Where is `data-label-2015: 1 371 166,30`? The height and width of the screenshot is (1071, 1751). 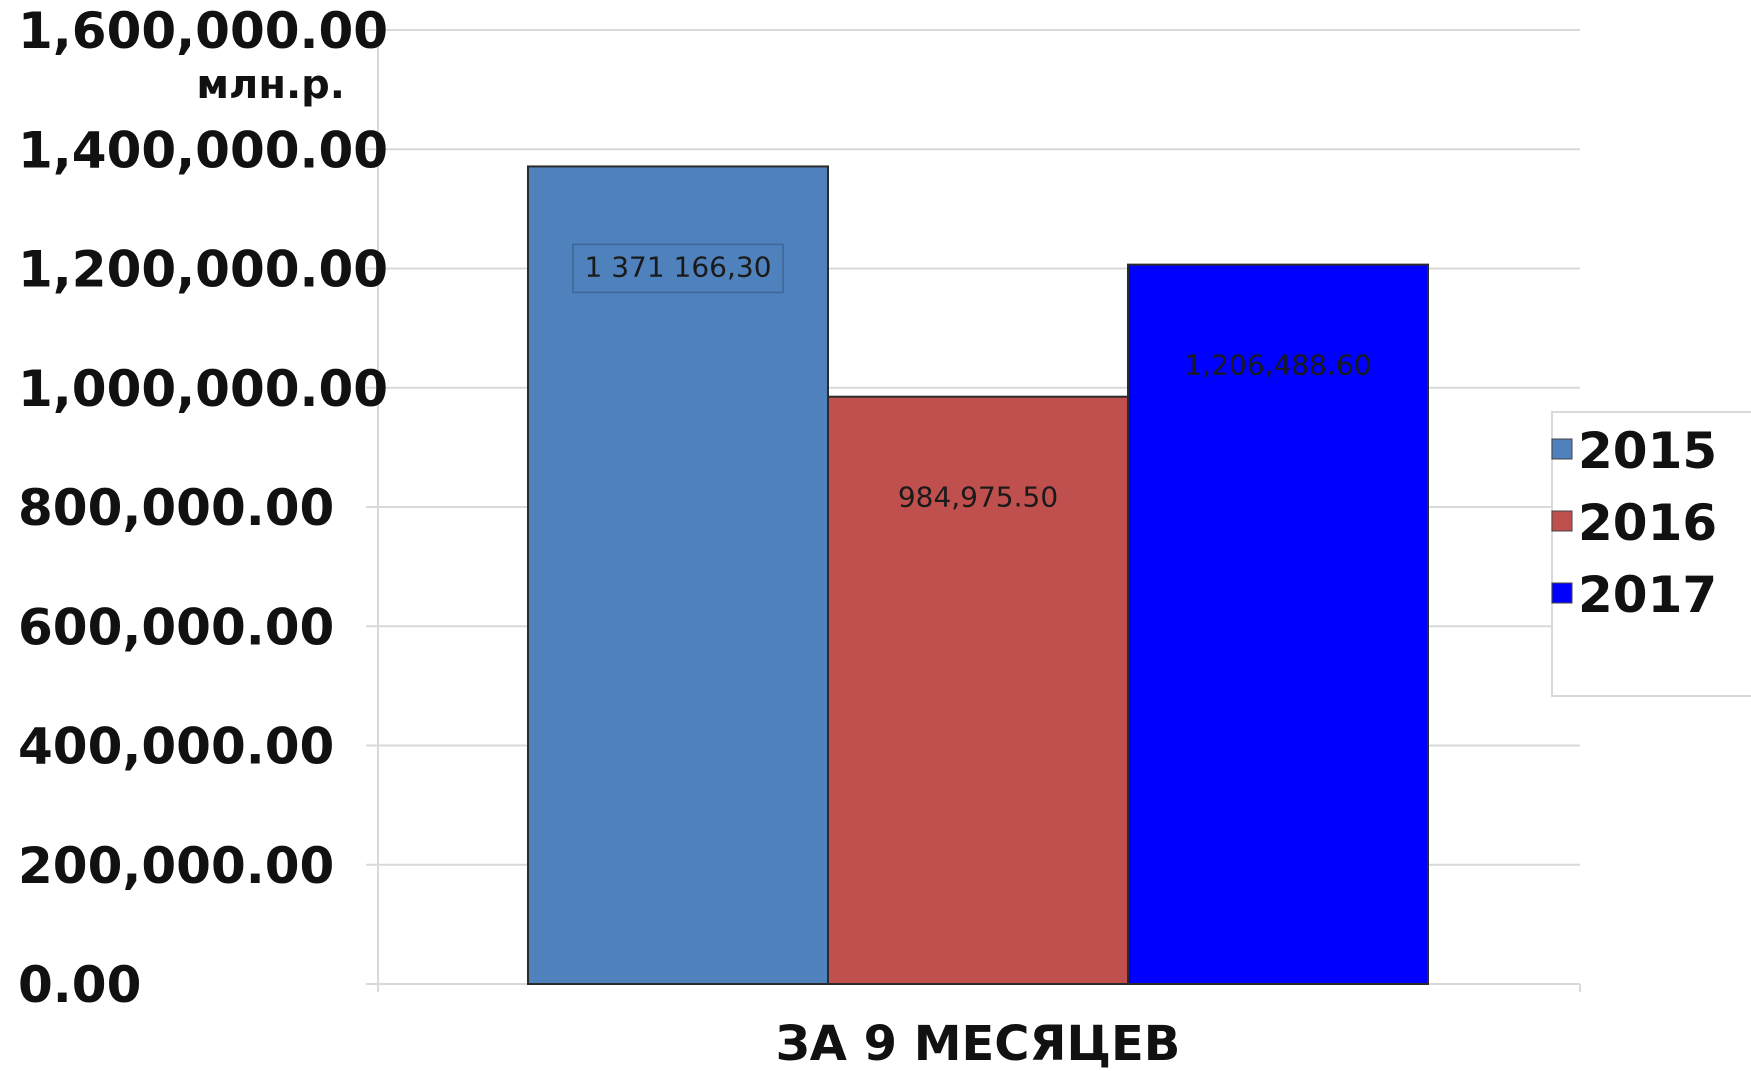
data-label-2015: 1 371 166,30 is located at coordinates (677, 266).